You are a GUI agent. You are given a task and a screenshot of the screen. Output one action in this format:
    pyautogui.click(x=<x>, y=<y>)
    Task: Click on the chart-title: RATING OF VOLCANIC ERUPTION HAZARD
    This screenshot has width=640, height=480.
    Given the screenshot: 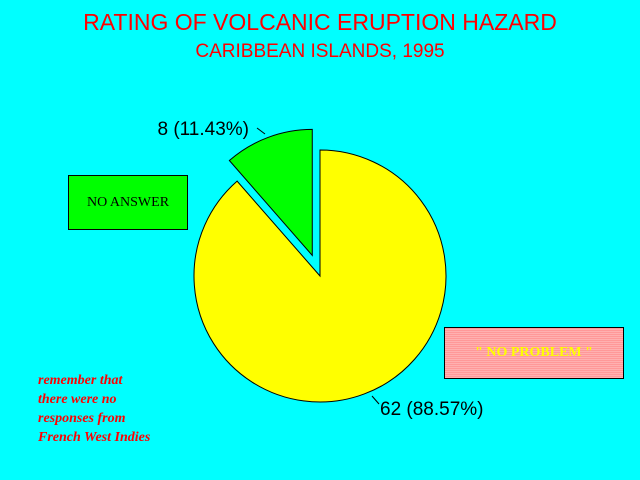 What is the action you would take?
    pyautogui.click(x=320, y=22)
    